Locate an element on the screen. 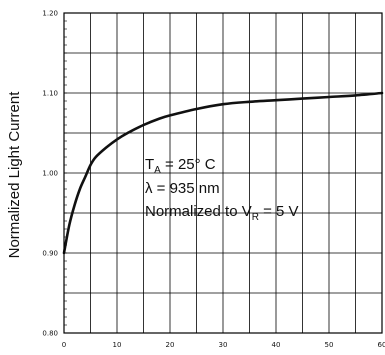 The height and width of the screenshot is (355, 385). annotation-normalization: Normalized to VR = 5 V is located at coordinates (222, 213).